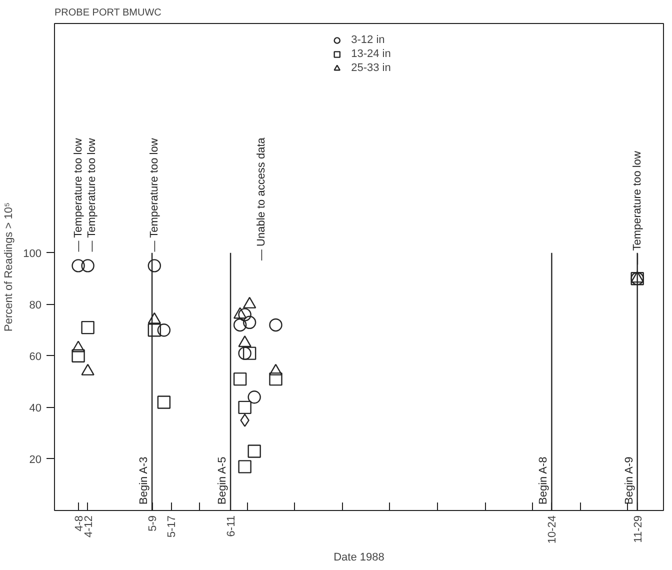  What do you see at coordinates (172, 526) in the screenshot?
I see `x-tick-label: 5-17` at bounding box center [172, 526].